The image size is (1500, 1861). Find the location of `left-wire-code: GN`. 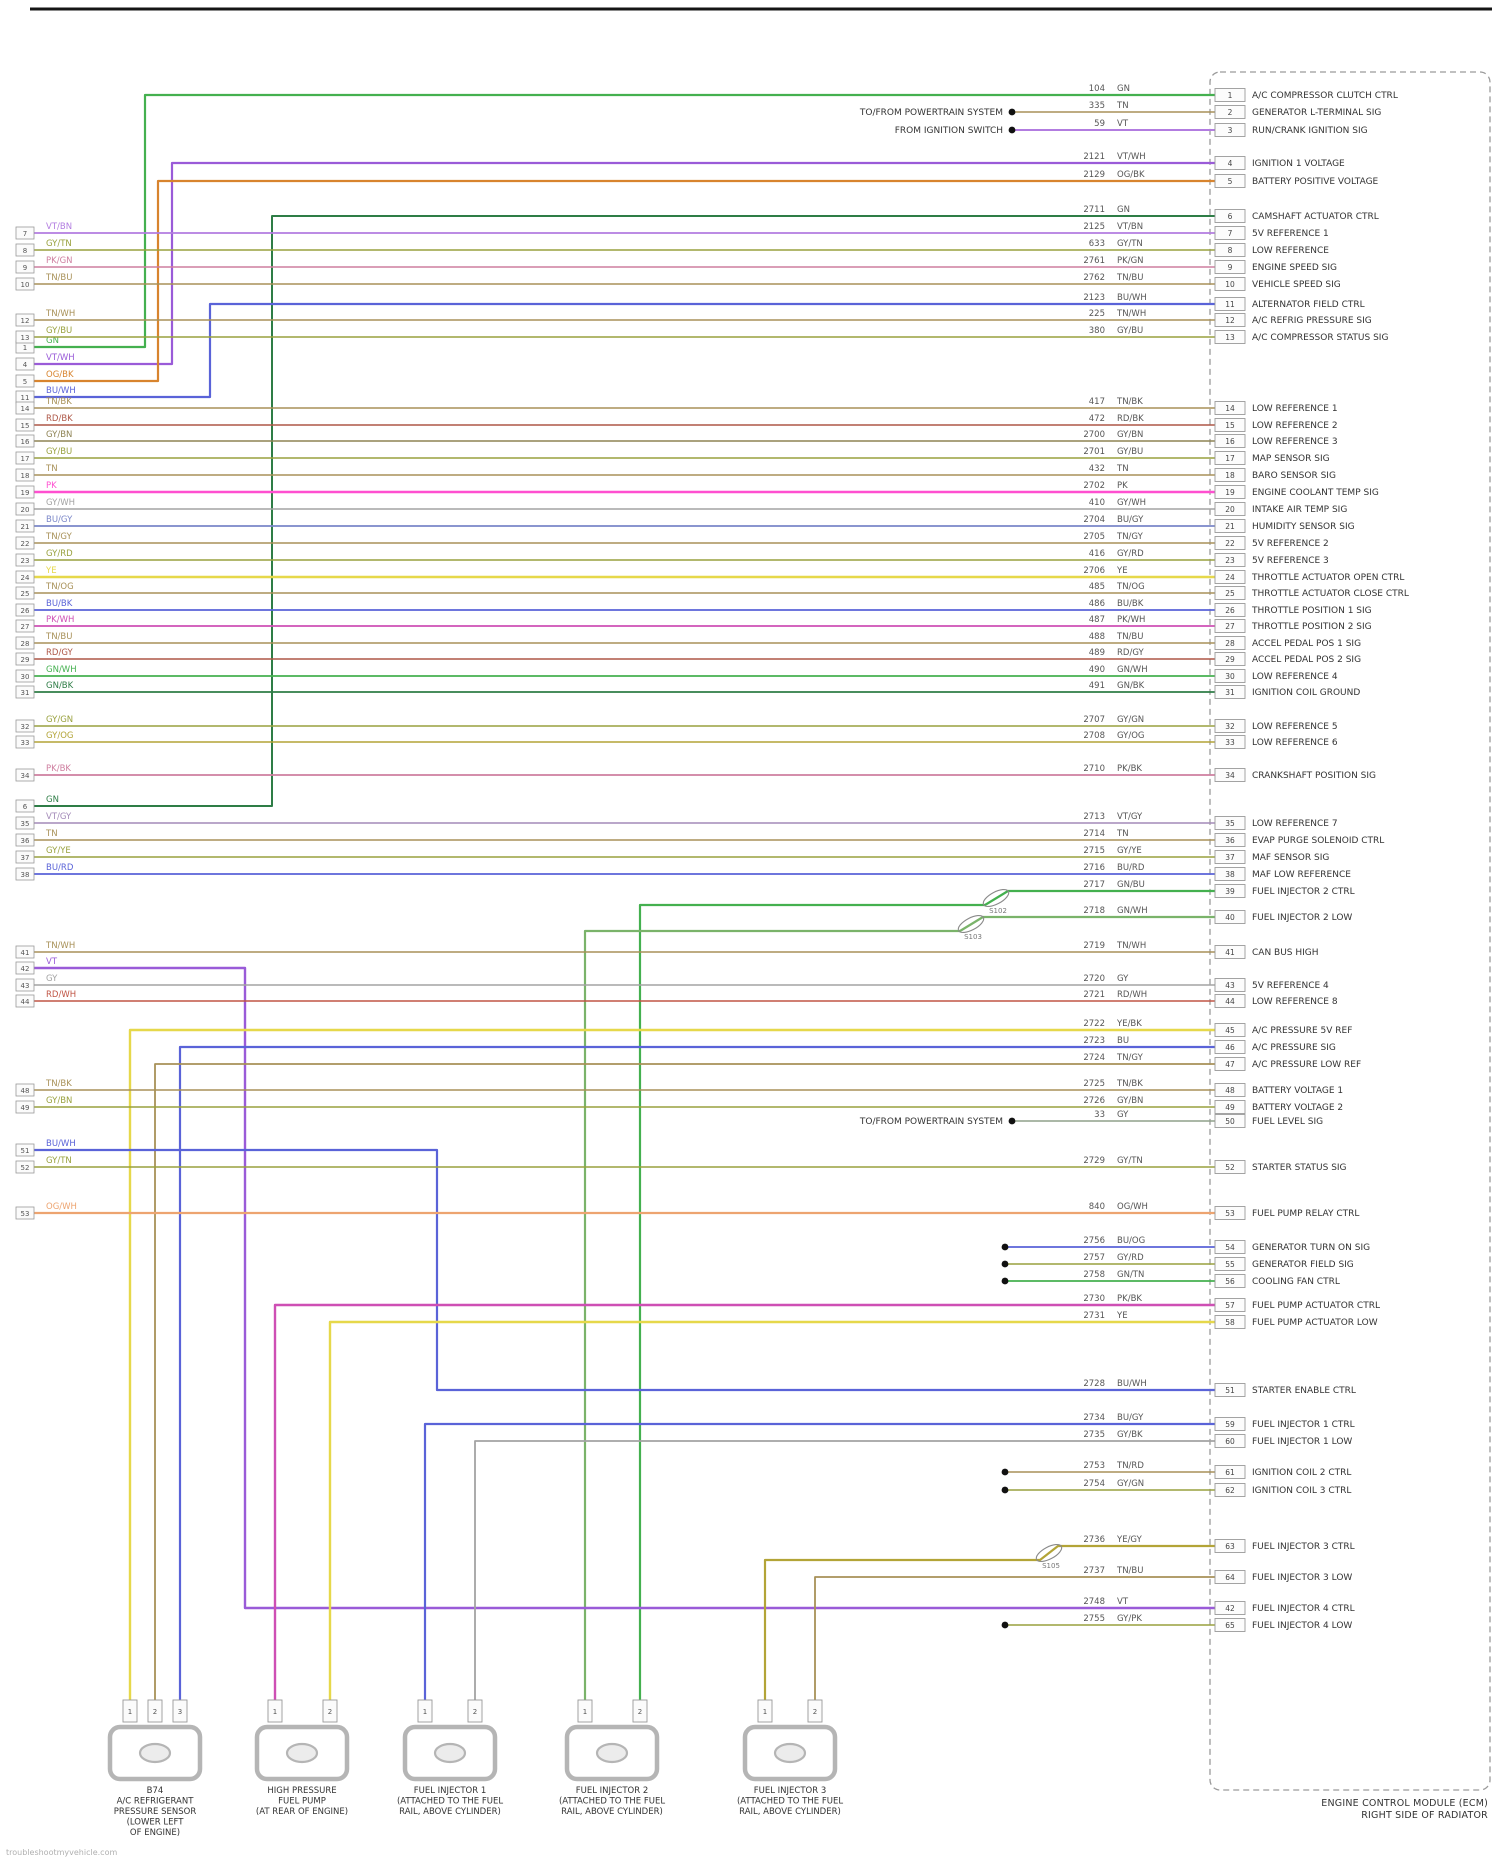

left-wire-code: GN is located at coordinates (52, 800).